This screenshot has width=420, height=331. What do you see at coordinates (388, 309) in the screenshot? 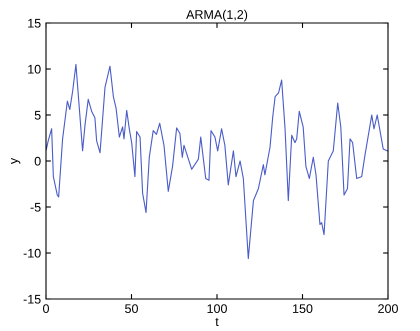
I see `x-tick-label: 200` at bounding box center [388, 309].